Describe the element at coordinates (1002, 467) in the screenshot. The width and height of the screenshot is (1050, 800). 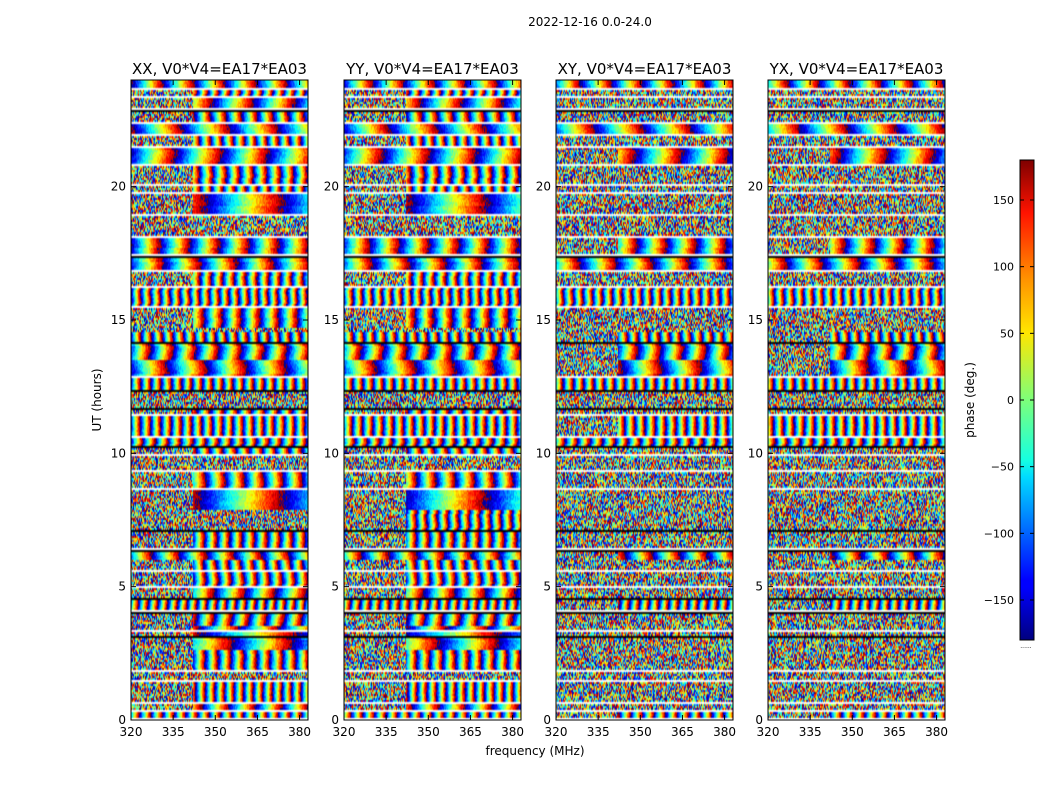
I see `colorbar-tick-label: −50` at that location.